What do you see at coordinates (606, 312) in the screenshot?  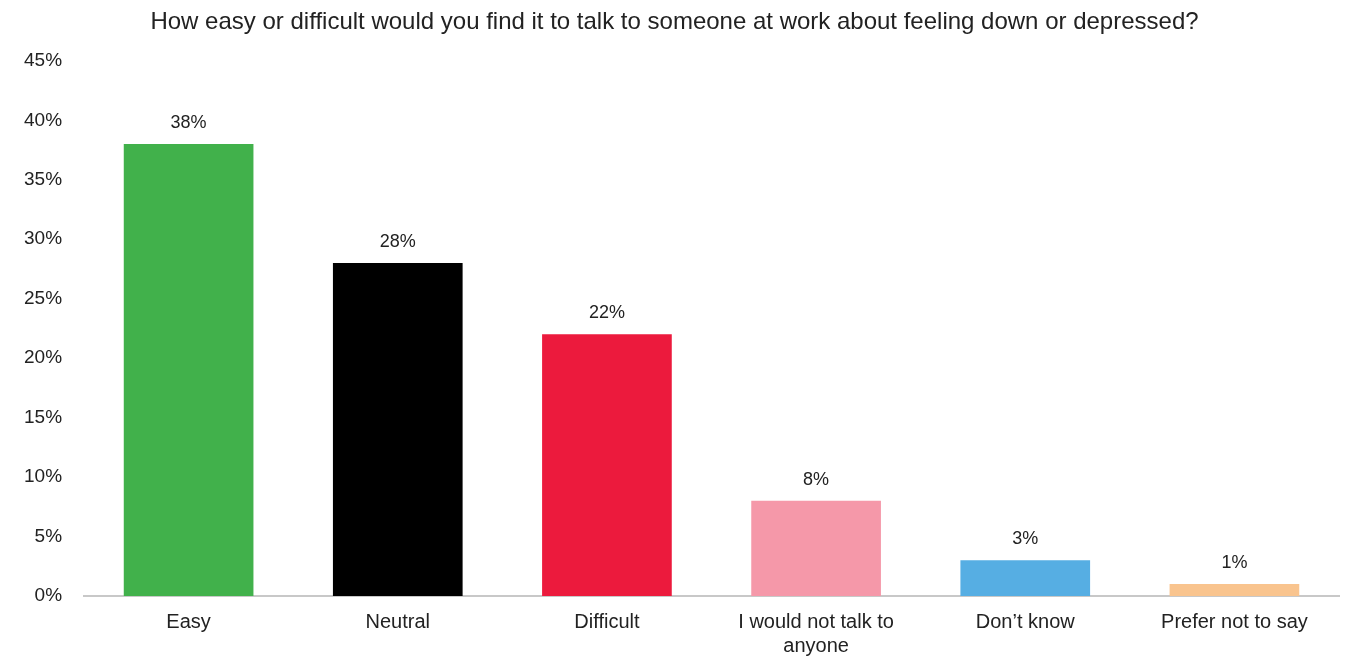 I see `data-label: 22%` at bounding box center [606, 312].